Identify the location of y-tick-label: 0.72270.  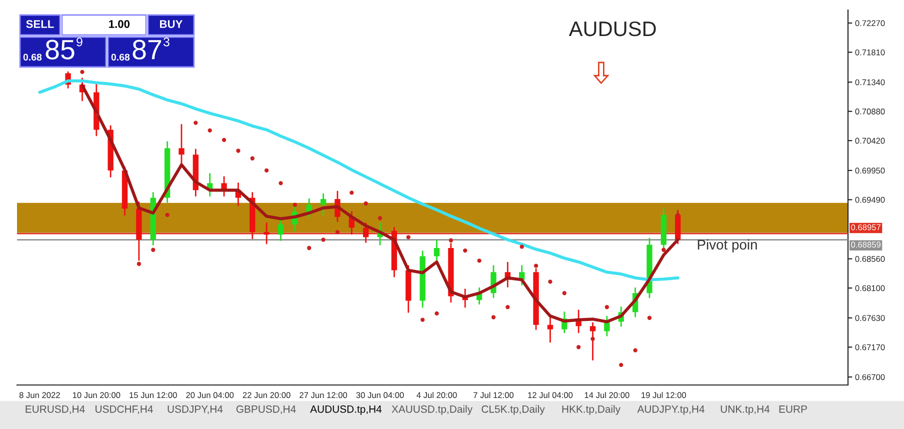
(870, 23).